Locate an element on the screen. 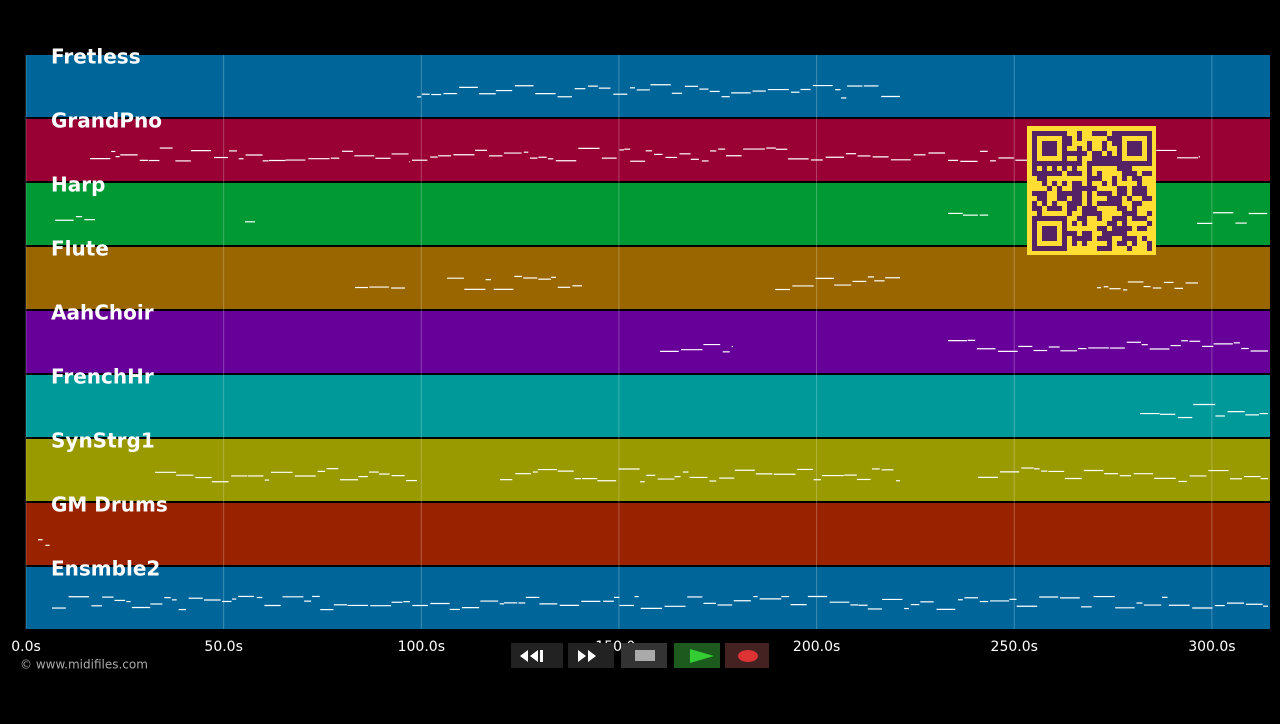 The width and height of the screenshot is (1280, 724). rewind-icon is located at coordinates (531, 656).